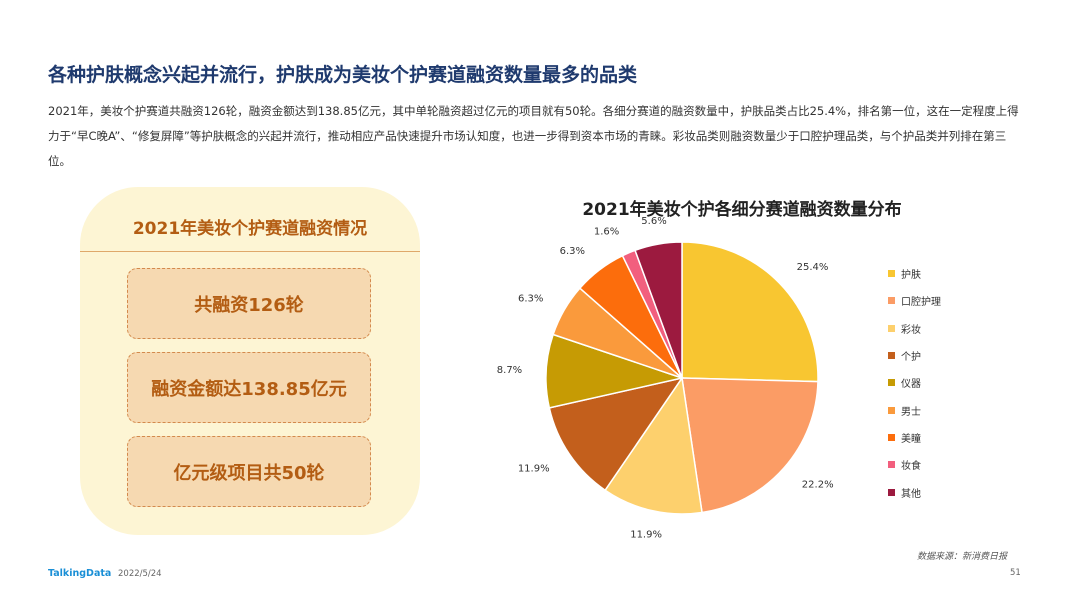  I want to click on page-number: 51, so click(1015, 573).